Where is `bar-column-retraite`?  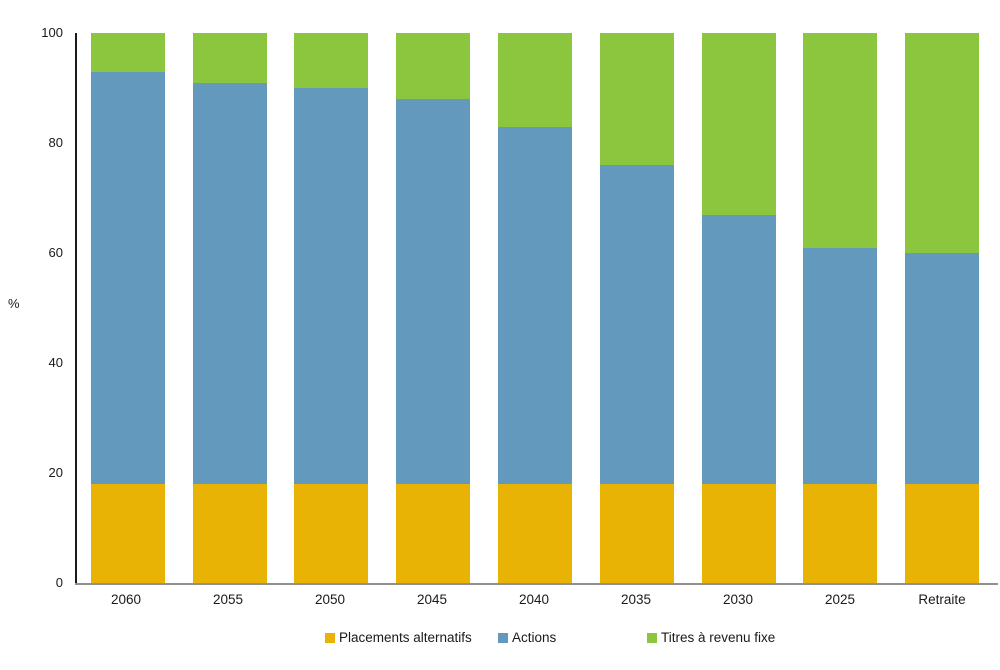
bar-column-retraite is located at coordinates (942, 308).